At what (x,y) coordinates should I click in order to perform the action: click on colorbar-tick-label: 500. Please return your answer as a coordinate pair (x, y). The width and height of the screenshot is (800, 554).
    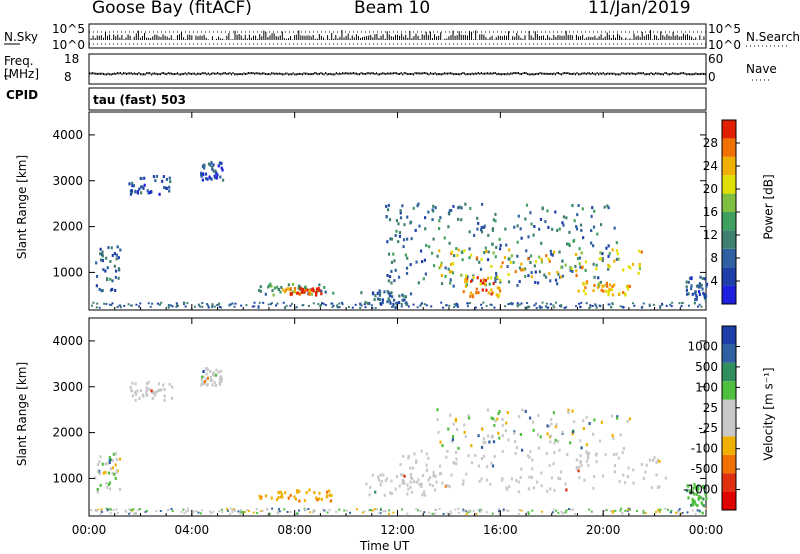
    Looking at the image, I should click on (706, 367).